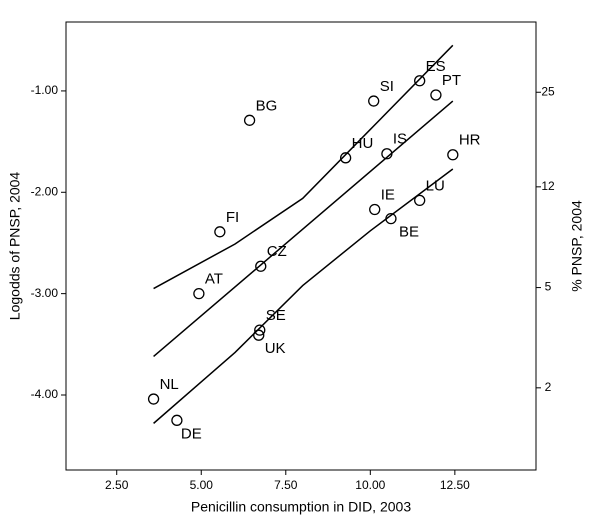  Describe the element at coordinates (548, 186) in the screenshot. I see `y2-tick-label: 12` at that location.